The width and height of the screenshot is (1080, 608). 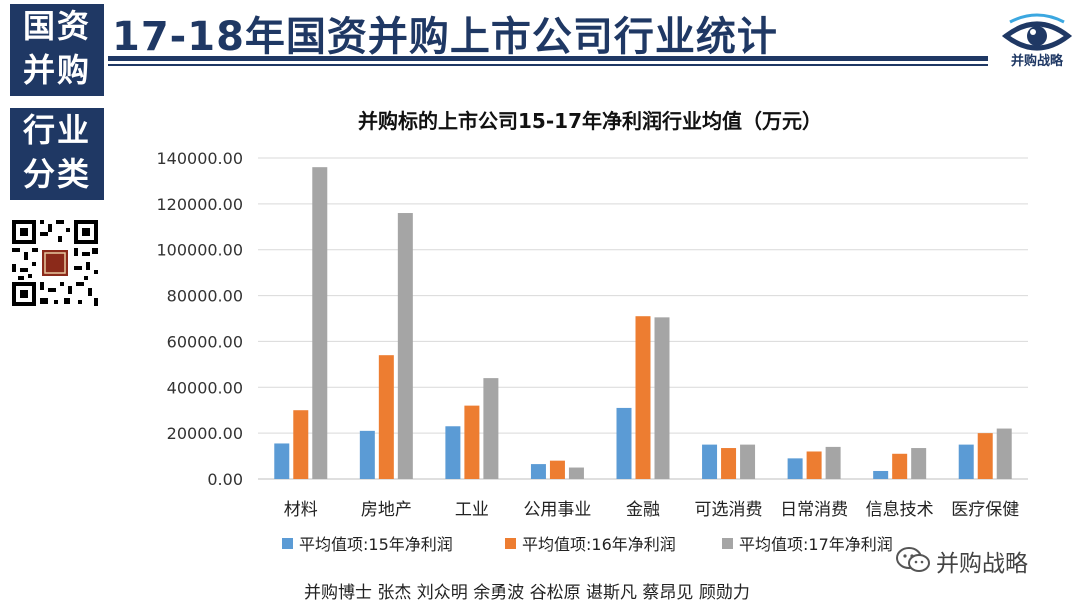 What do you see at coordinates (548, 58) in the screenshot?
I see `title-divider` at bounding box center [548, 58].